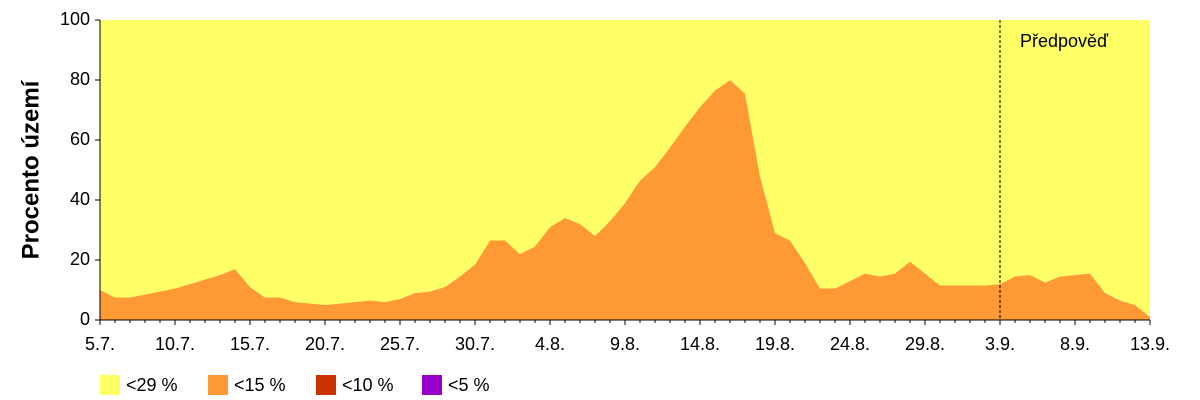  Describe the element at coordinates (400, 344) in the screenshot. I see `x-tick-label: 25.7.` at that location.